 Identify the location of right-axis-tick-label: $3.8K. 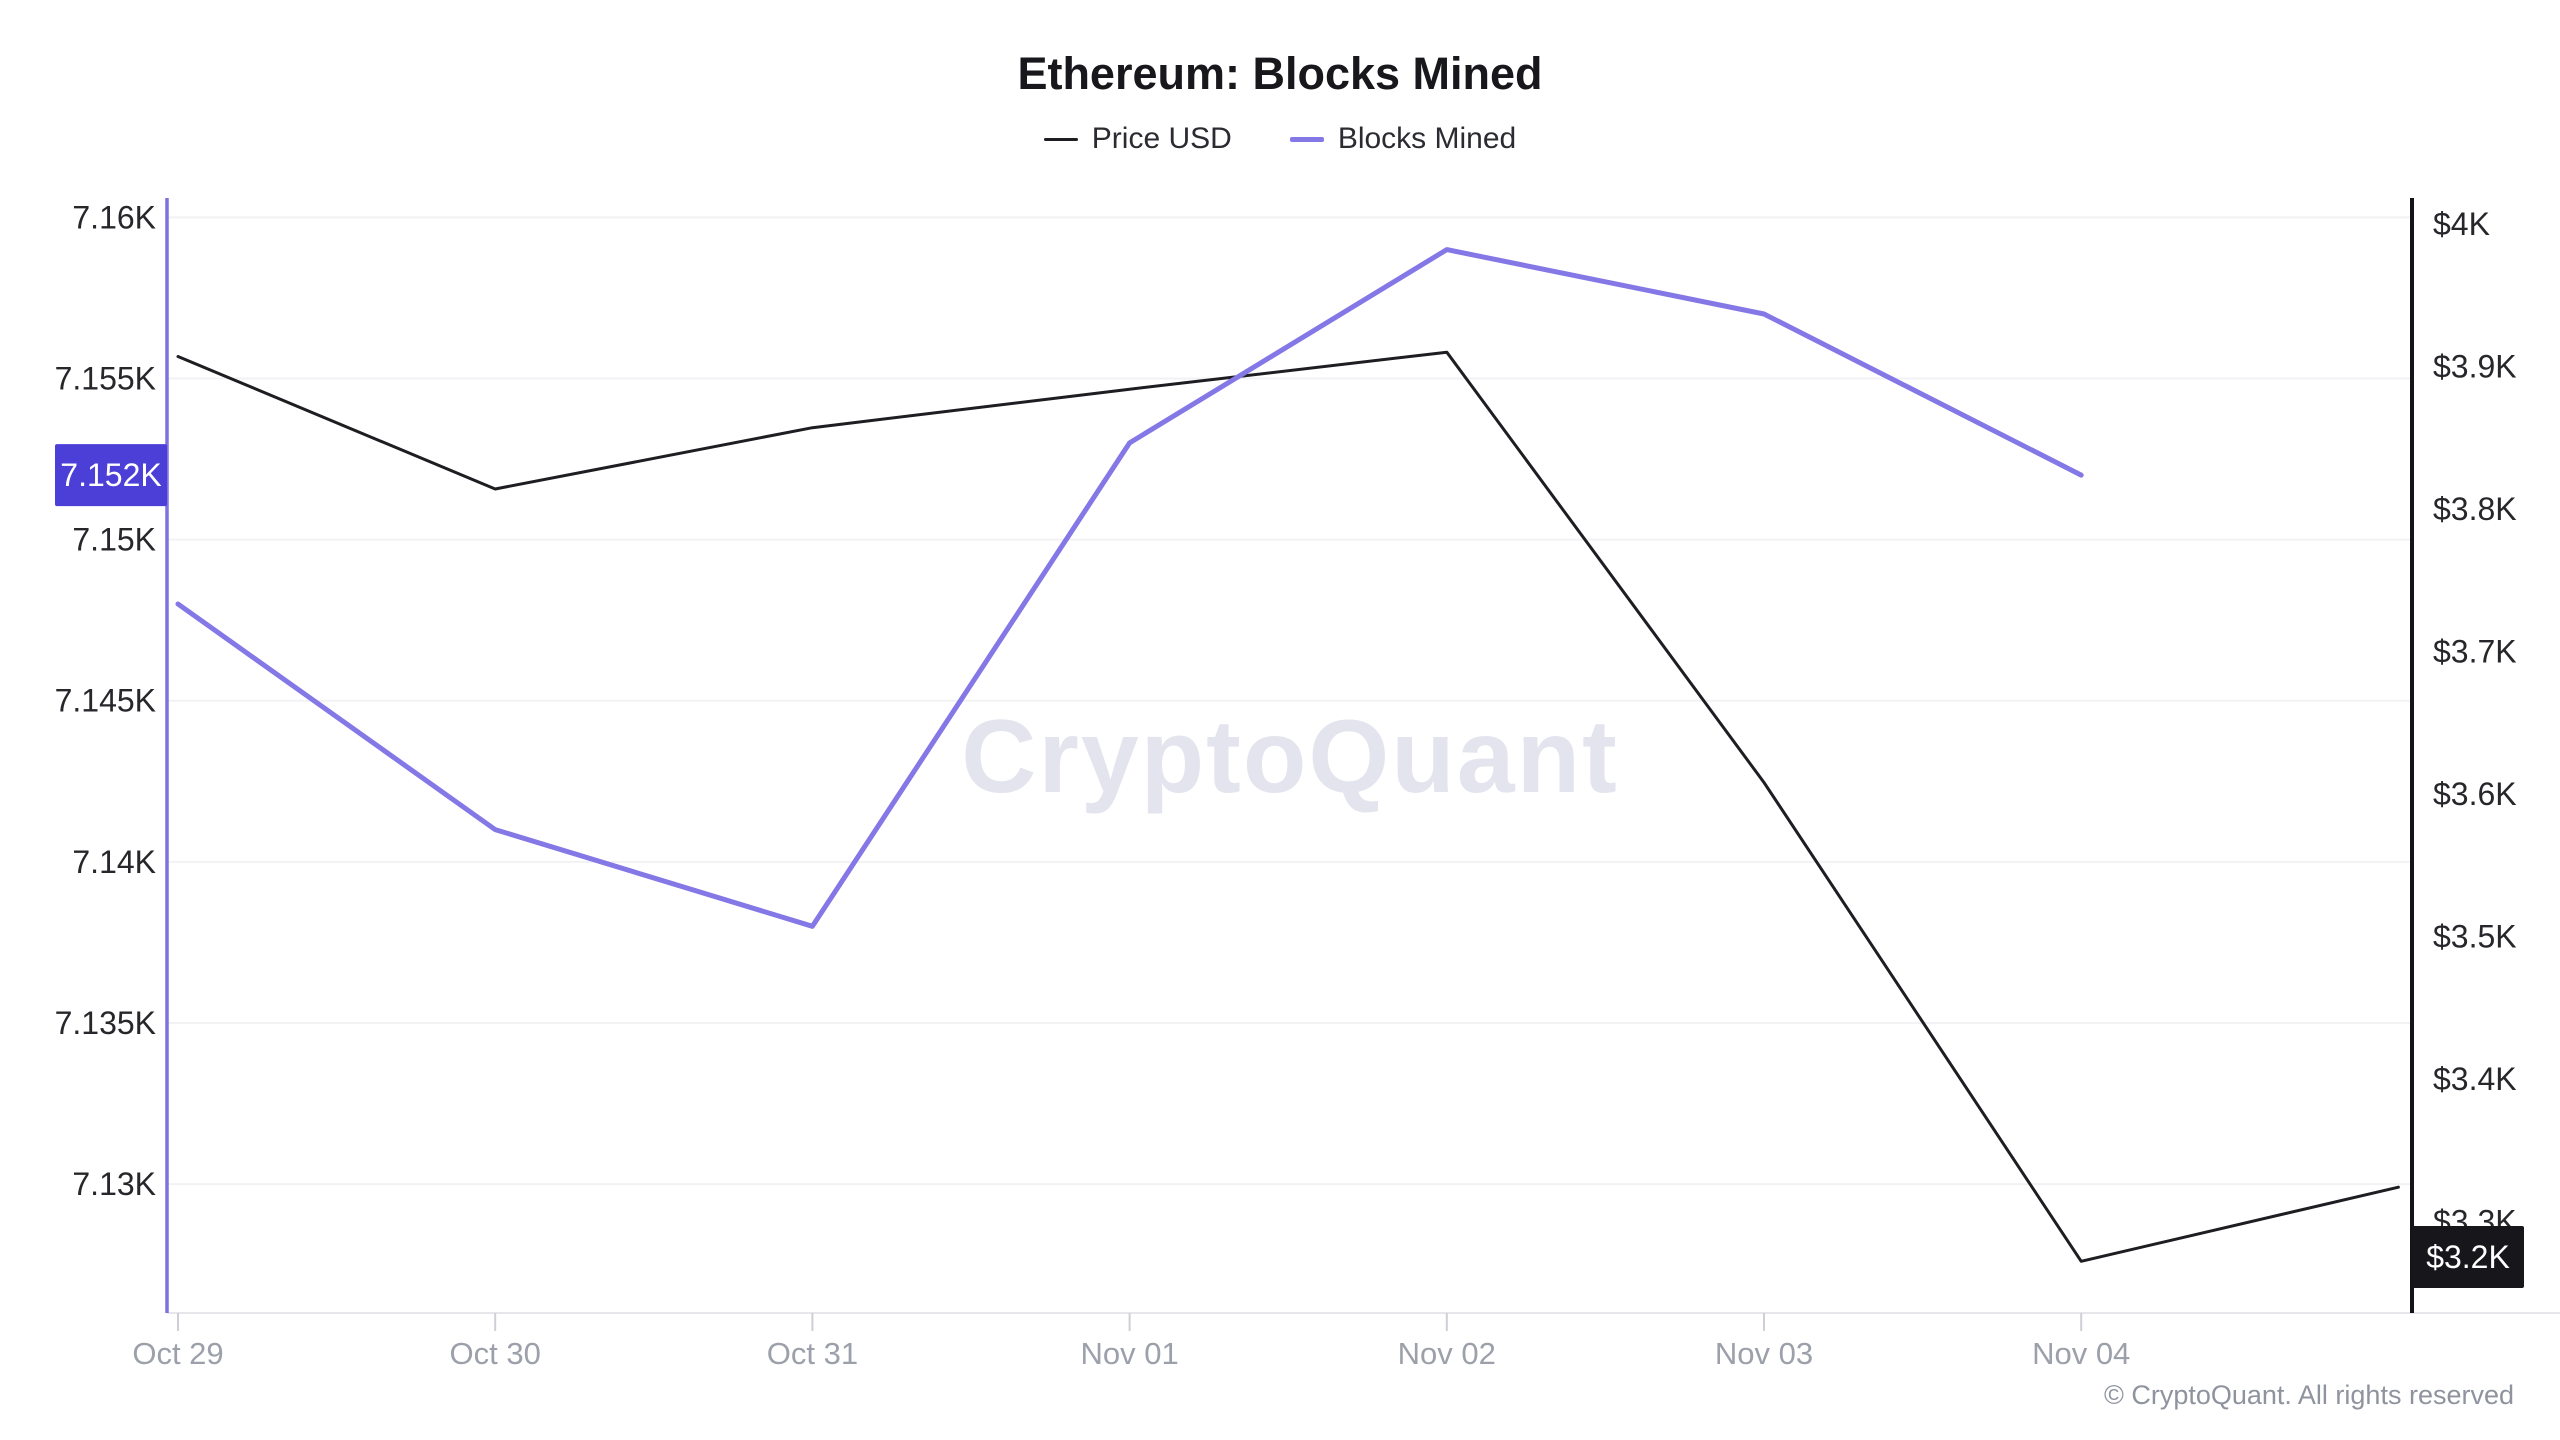
(2475, 509).